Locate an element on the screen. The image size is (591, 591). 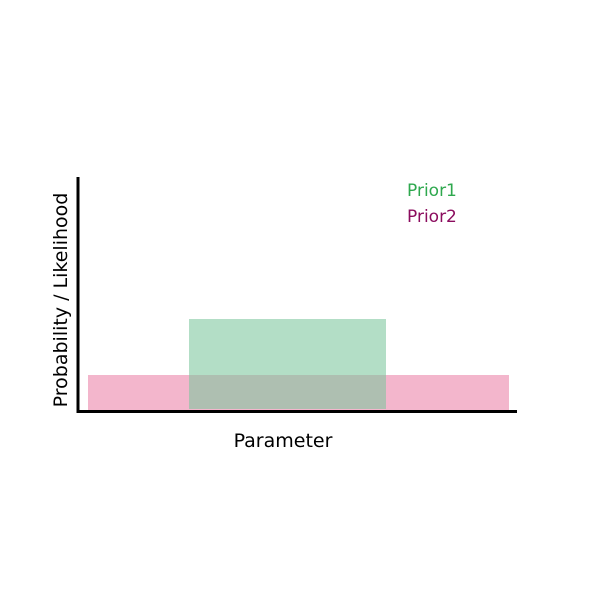
y-axis-label: Probability / Likelihood is located at coordinates (61, 300).